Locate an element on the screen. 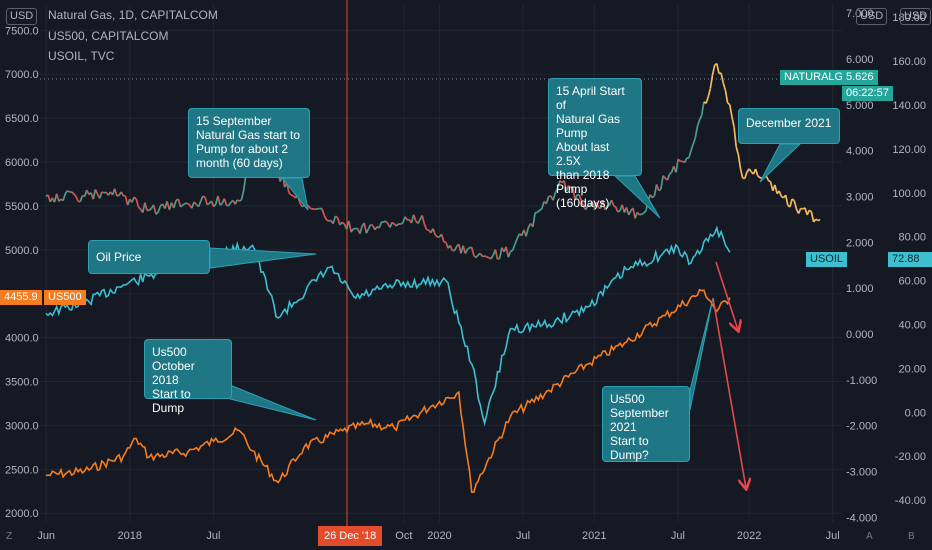  zoom-button: Z is located at coordinates (9, 536).